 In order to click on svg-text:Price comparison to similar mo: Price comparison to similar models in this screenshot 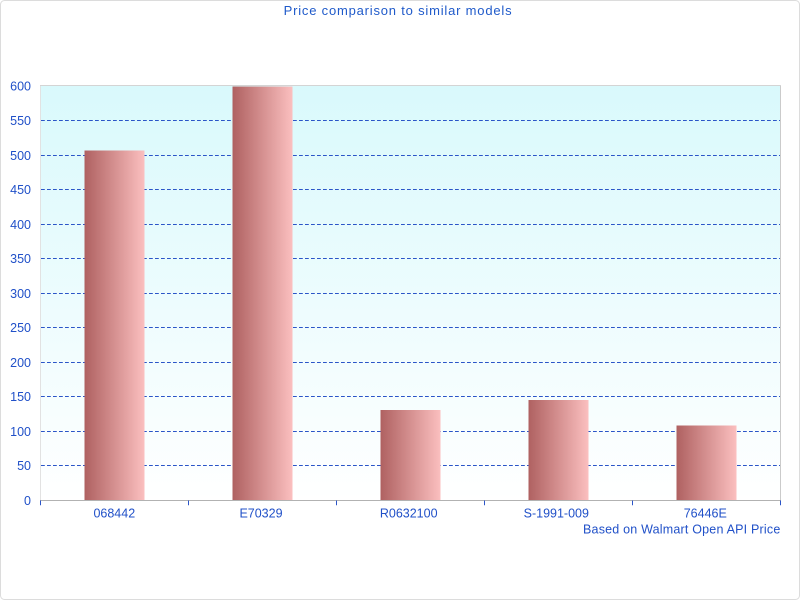, I will do `click(398, 10)`.